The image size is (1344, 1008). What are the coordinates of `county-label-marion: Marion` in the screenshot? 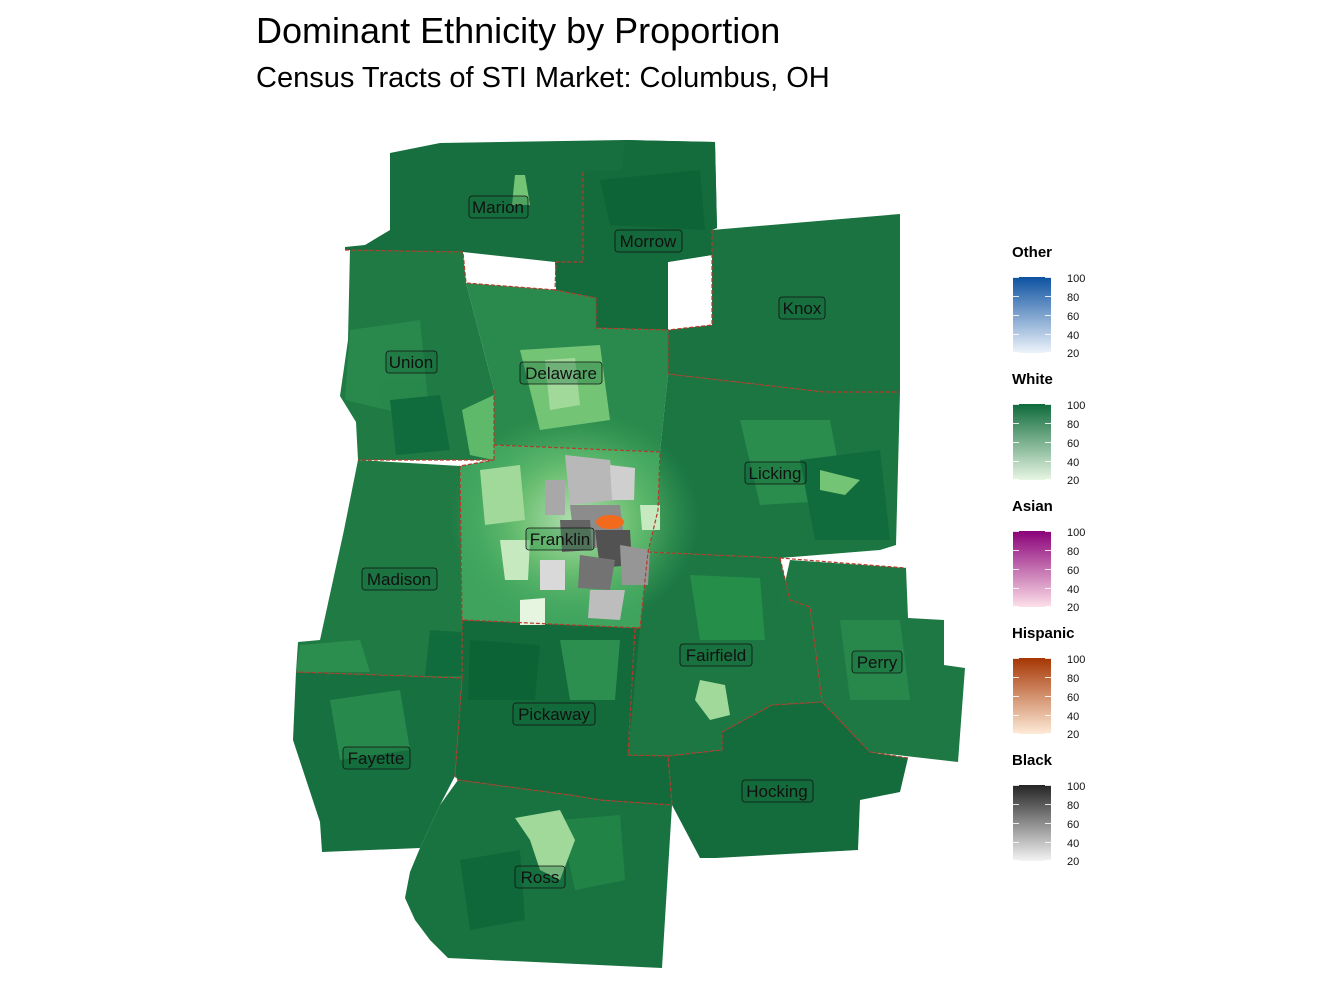 It's located at (498, 207).